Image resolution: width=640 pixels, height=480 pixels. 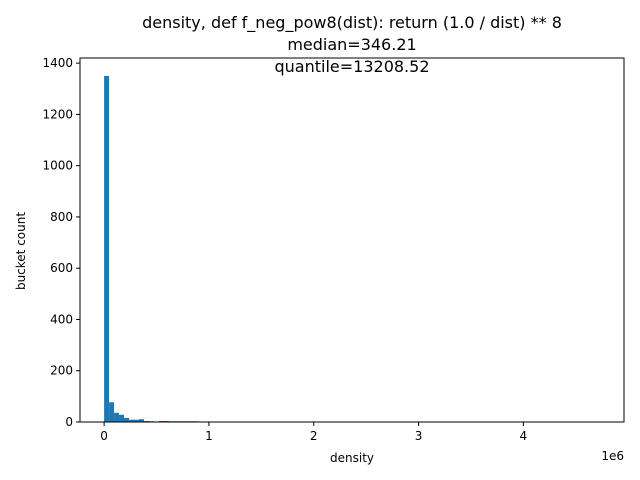 What do you see at coordinates (61, 242) in the screenshot?
I see `y-axis-ticks: 0 200 400 600 800 1000 1200 1400` at bounding box center [61, 242].